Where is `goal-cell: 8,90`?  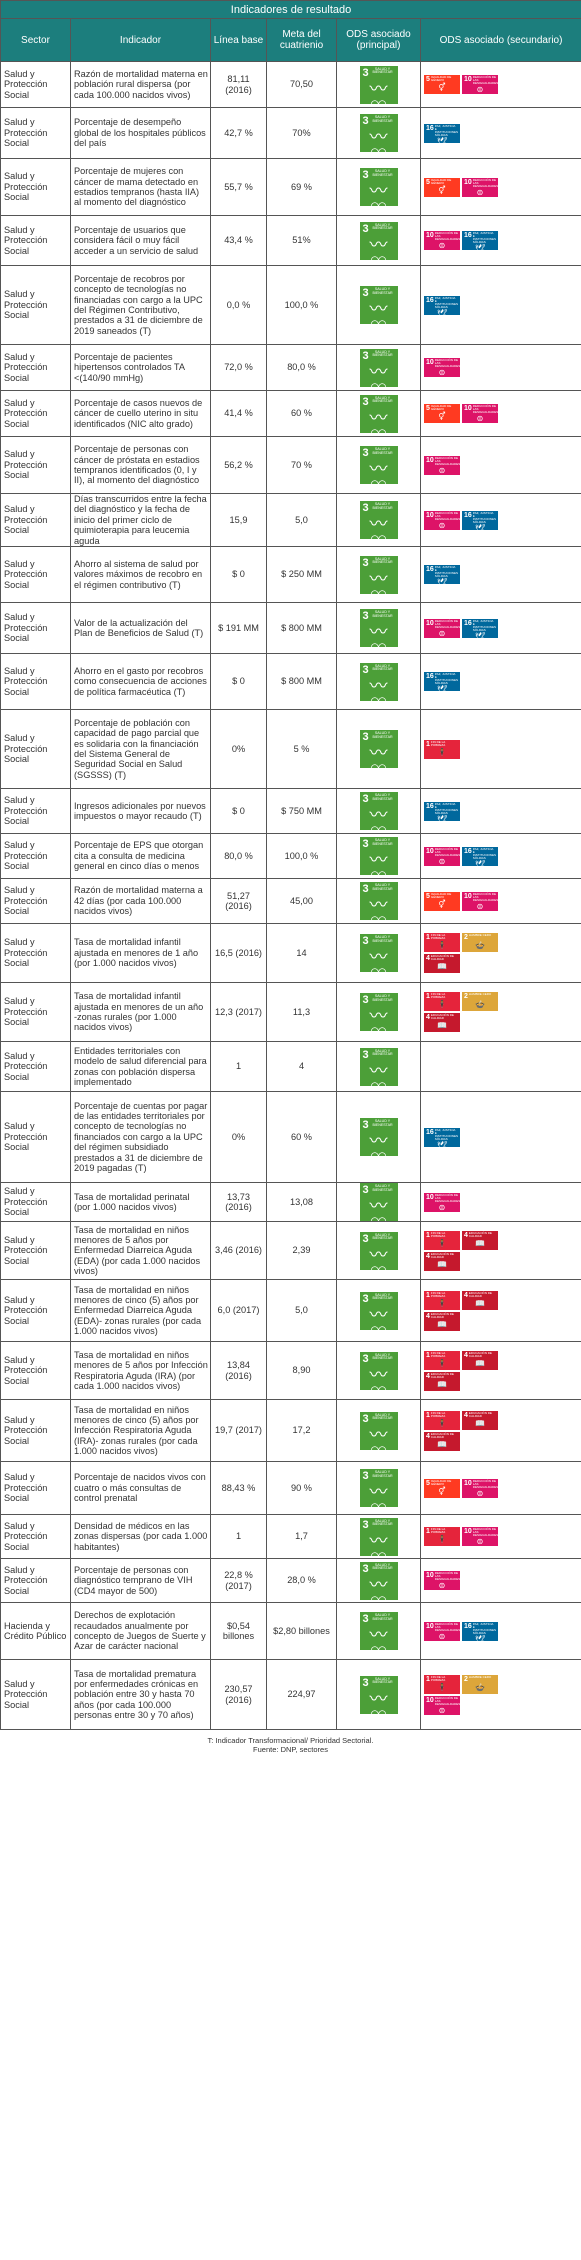
goal-cell: 8,90 is located at coordinates (301, 1371).